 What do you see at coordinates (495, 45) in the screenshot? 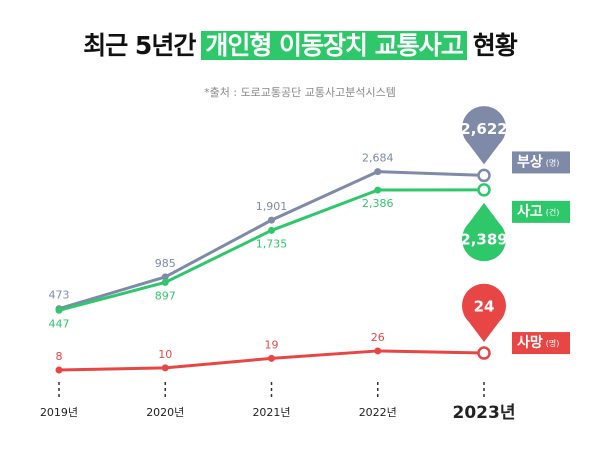
I see `title-part: 현황` at bounding box center [495, 45].